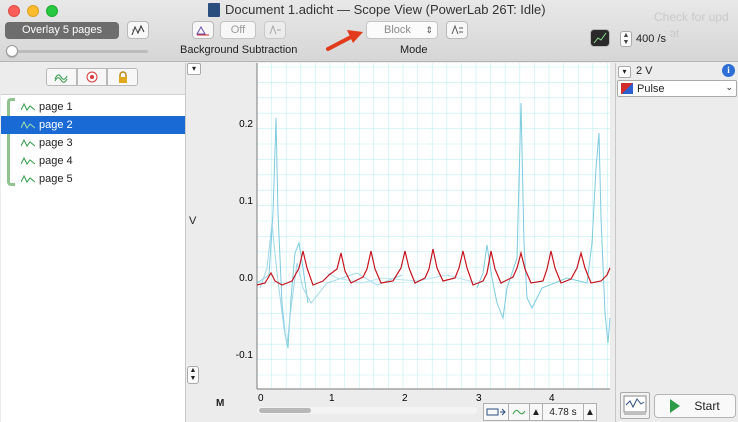  Describe the element at coordinates (626, 39) in the screenshot. I see `sample-rate-stepper: ▲ ▼` at that location.